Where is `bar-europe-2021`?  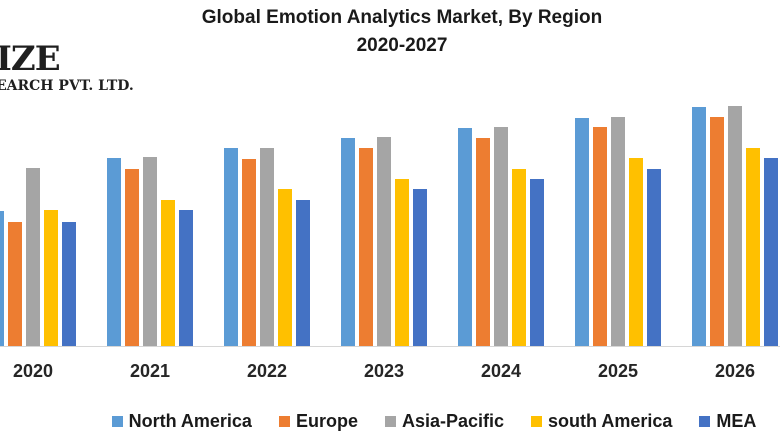 bar-europe-2021 is located at coordinates (132, 257).